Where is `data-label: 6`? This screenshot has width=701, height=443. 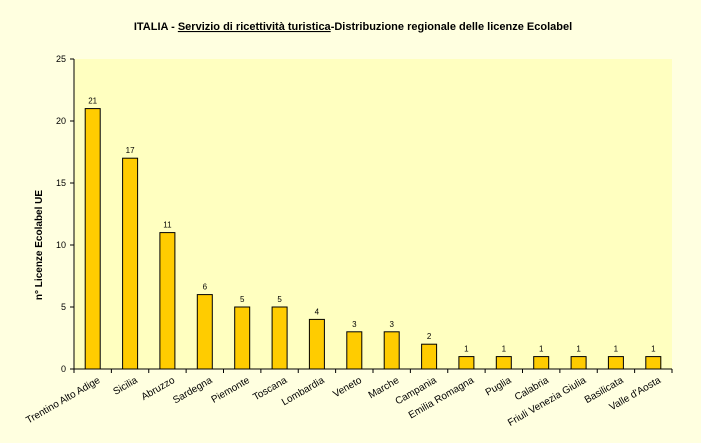 data-label: 6 is located at coordinates (205, 287).